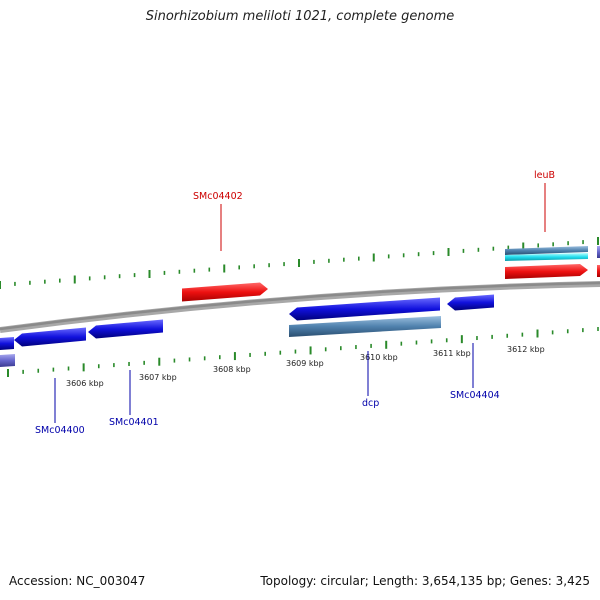 The width and height of the screenshot is (600, 600). I want to click on scale-label: 3608 kbp, so click(232, 369).